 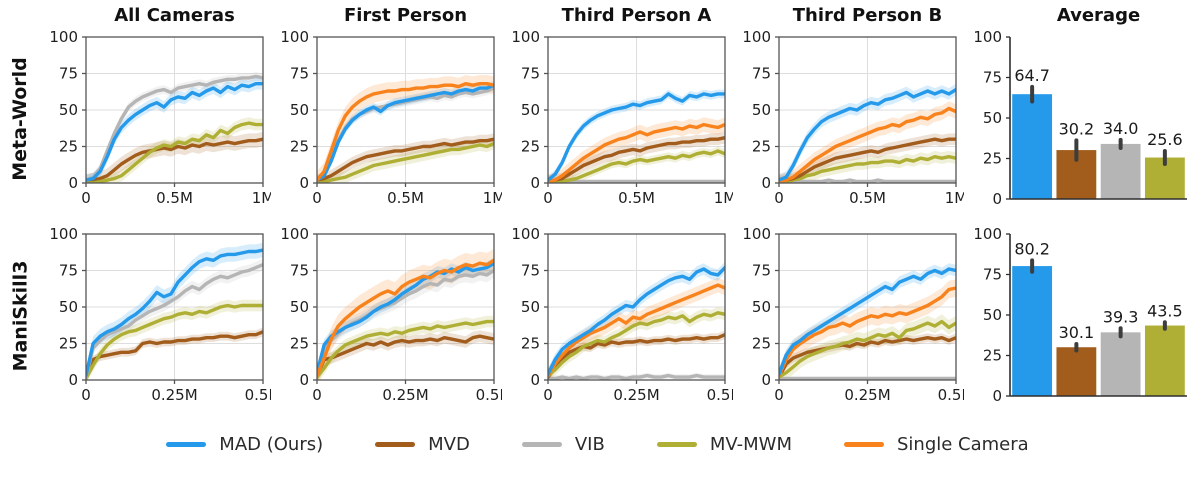 What do you see at coordinates (271, 444) in the screenshot?
I see `legend-label: MAD (Ours)` at bounding box center [271, 444].